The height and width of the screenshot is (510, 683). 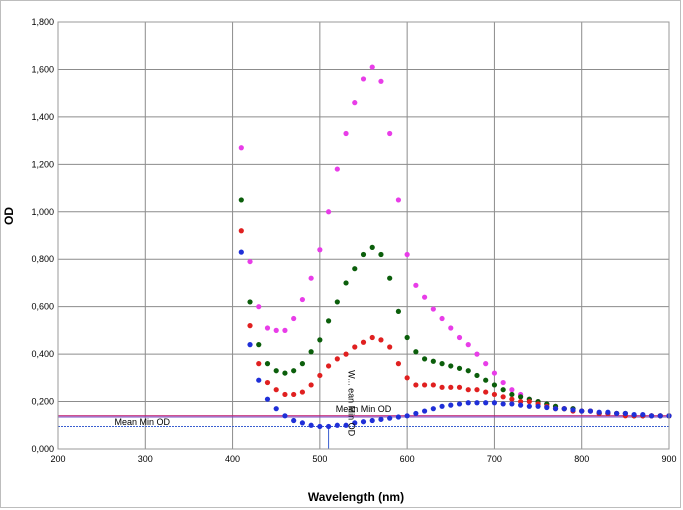 I want to click on x-tick-label: 700, so click(x=494, y=459).